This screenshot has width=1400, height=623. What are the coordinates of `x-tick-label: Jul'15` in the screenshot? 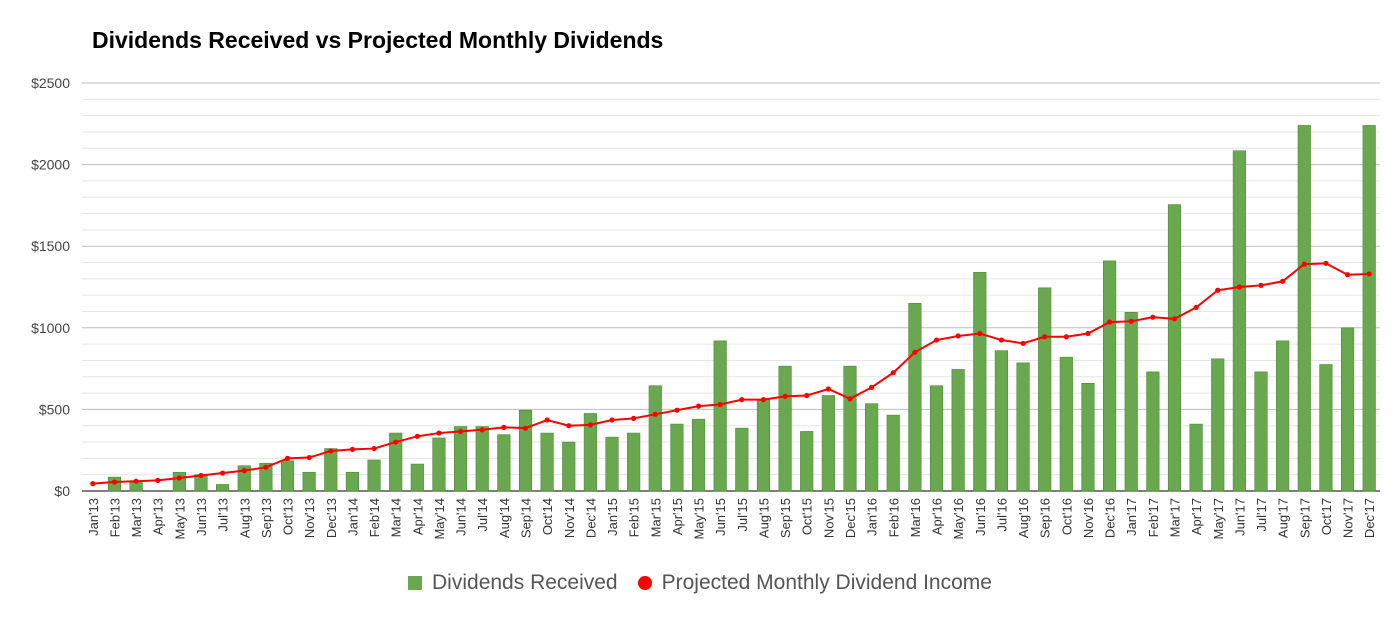 It's located at (742, 515).